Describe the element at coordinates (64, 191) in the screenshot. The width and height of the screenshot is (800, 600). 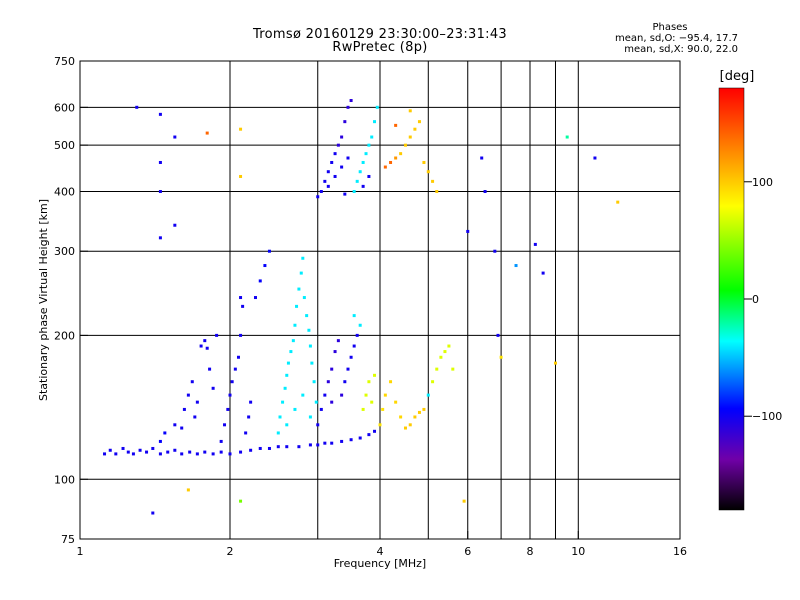
I see `y-tick-label: 400` at that location.